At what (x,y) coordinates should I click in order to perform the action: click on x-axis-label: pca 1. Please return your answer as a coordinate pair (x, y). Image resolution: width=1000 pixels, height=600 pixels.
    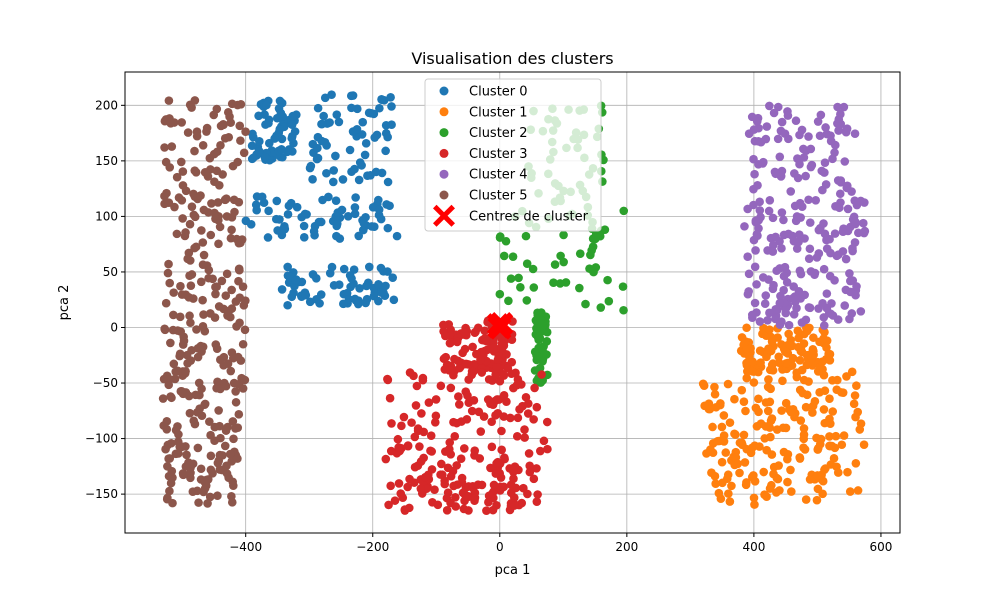
    Looking at the image, I should click on (513, 570).